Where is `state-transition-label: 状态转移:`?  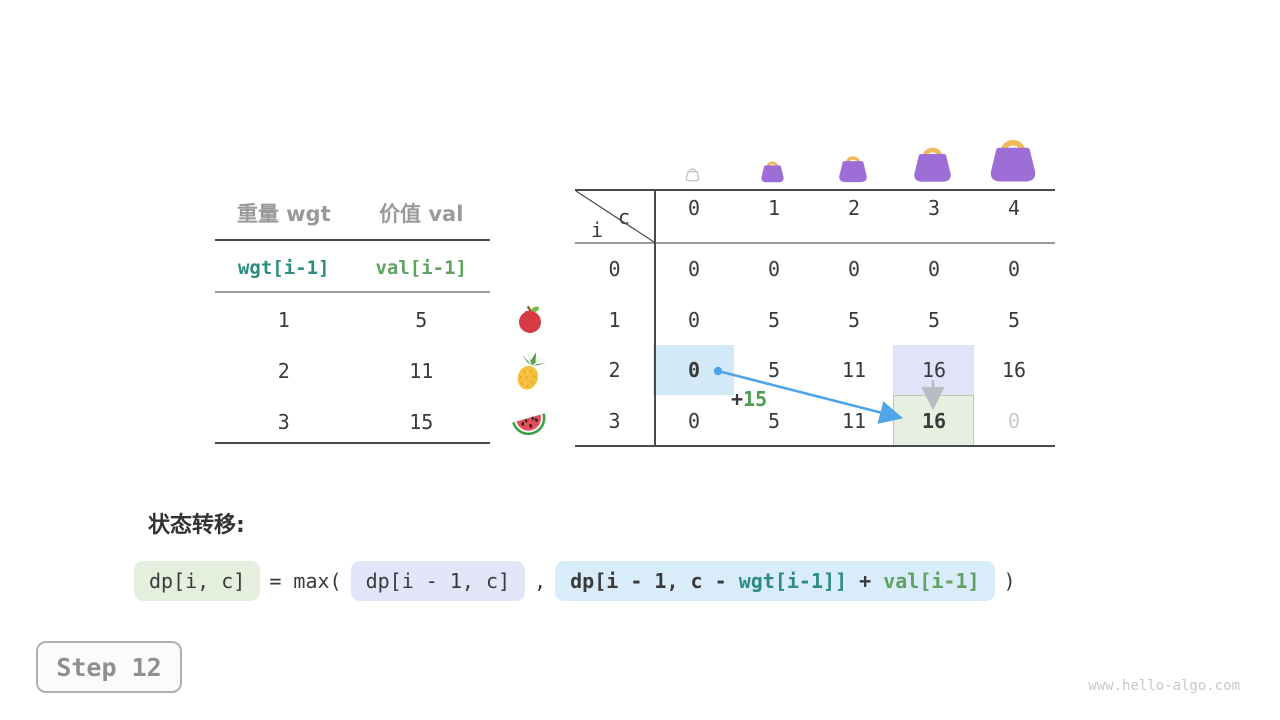 state-transition-label: 状态转移: is located at coordinates (196, 525).